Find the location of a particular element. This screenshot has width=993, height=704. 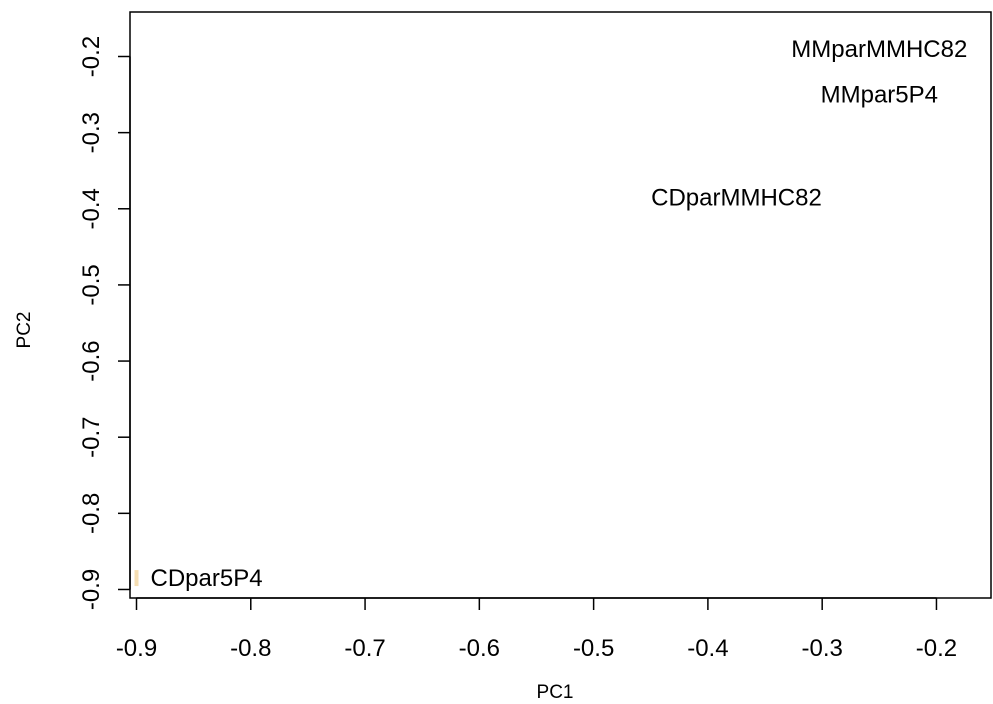

x-tick-label: -0.7 is located at coordinates (364, 648).